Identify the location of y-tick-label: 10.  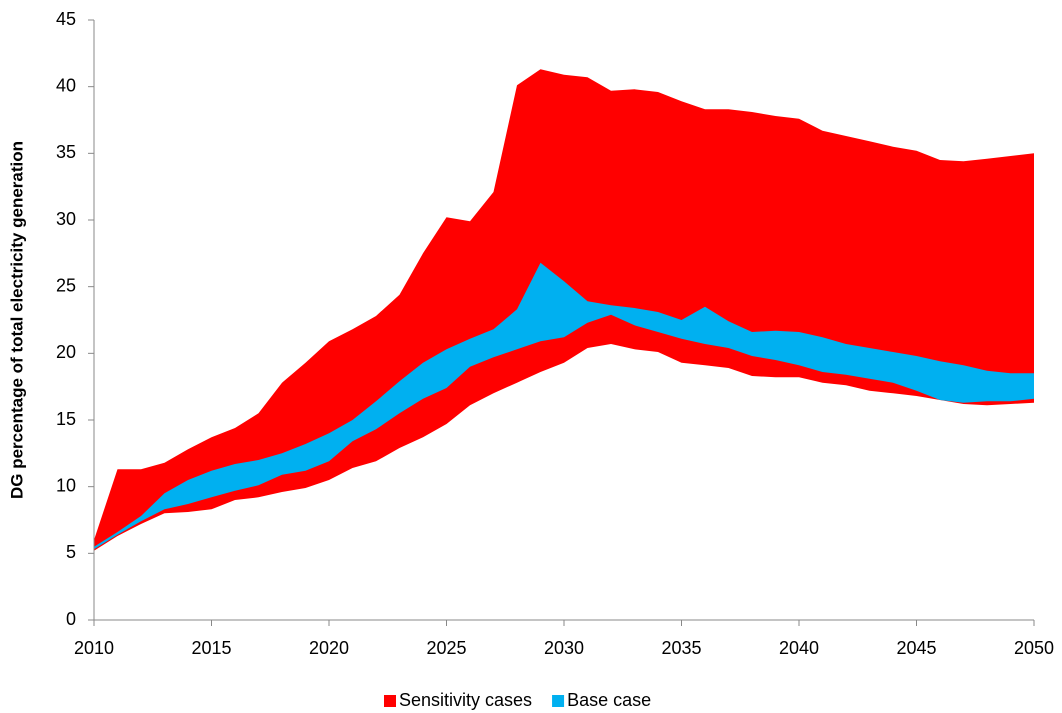
(66, 485).